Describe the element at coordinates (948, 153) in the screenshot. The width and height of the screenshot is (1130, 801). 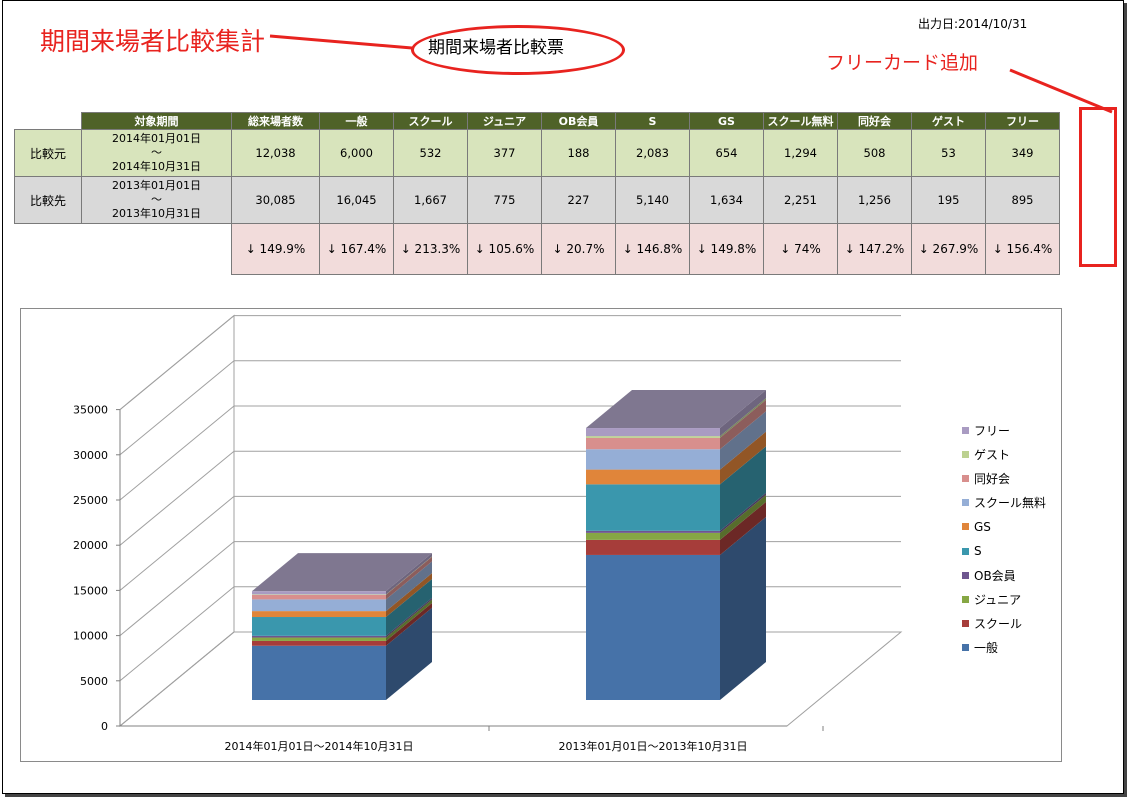
I see `value-cell: 53` at that location.